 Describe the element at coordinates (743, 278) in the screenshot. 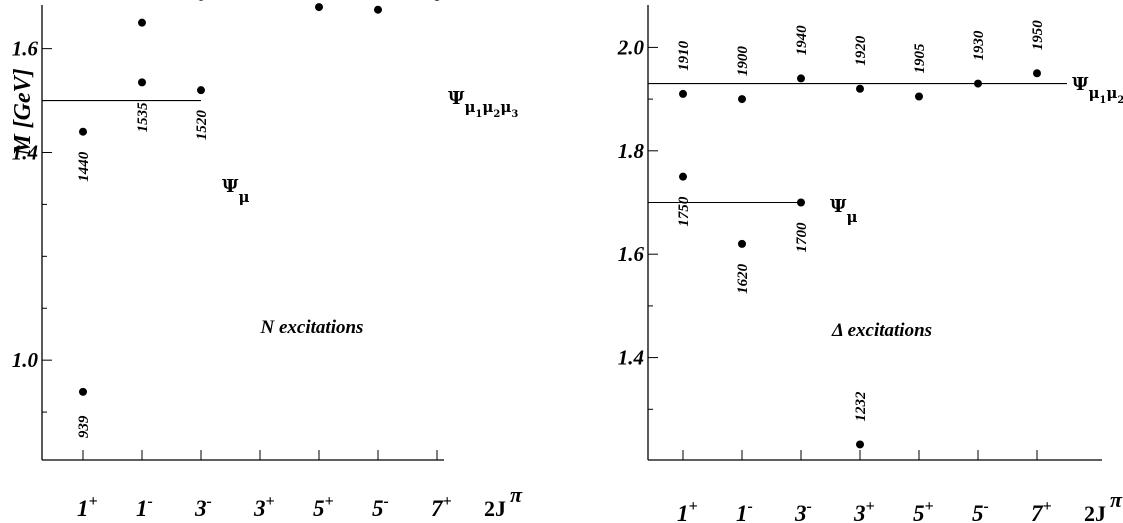

I see `mass-label: 1620` at that location.